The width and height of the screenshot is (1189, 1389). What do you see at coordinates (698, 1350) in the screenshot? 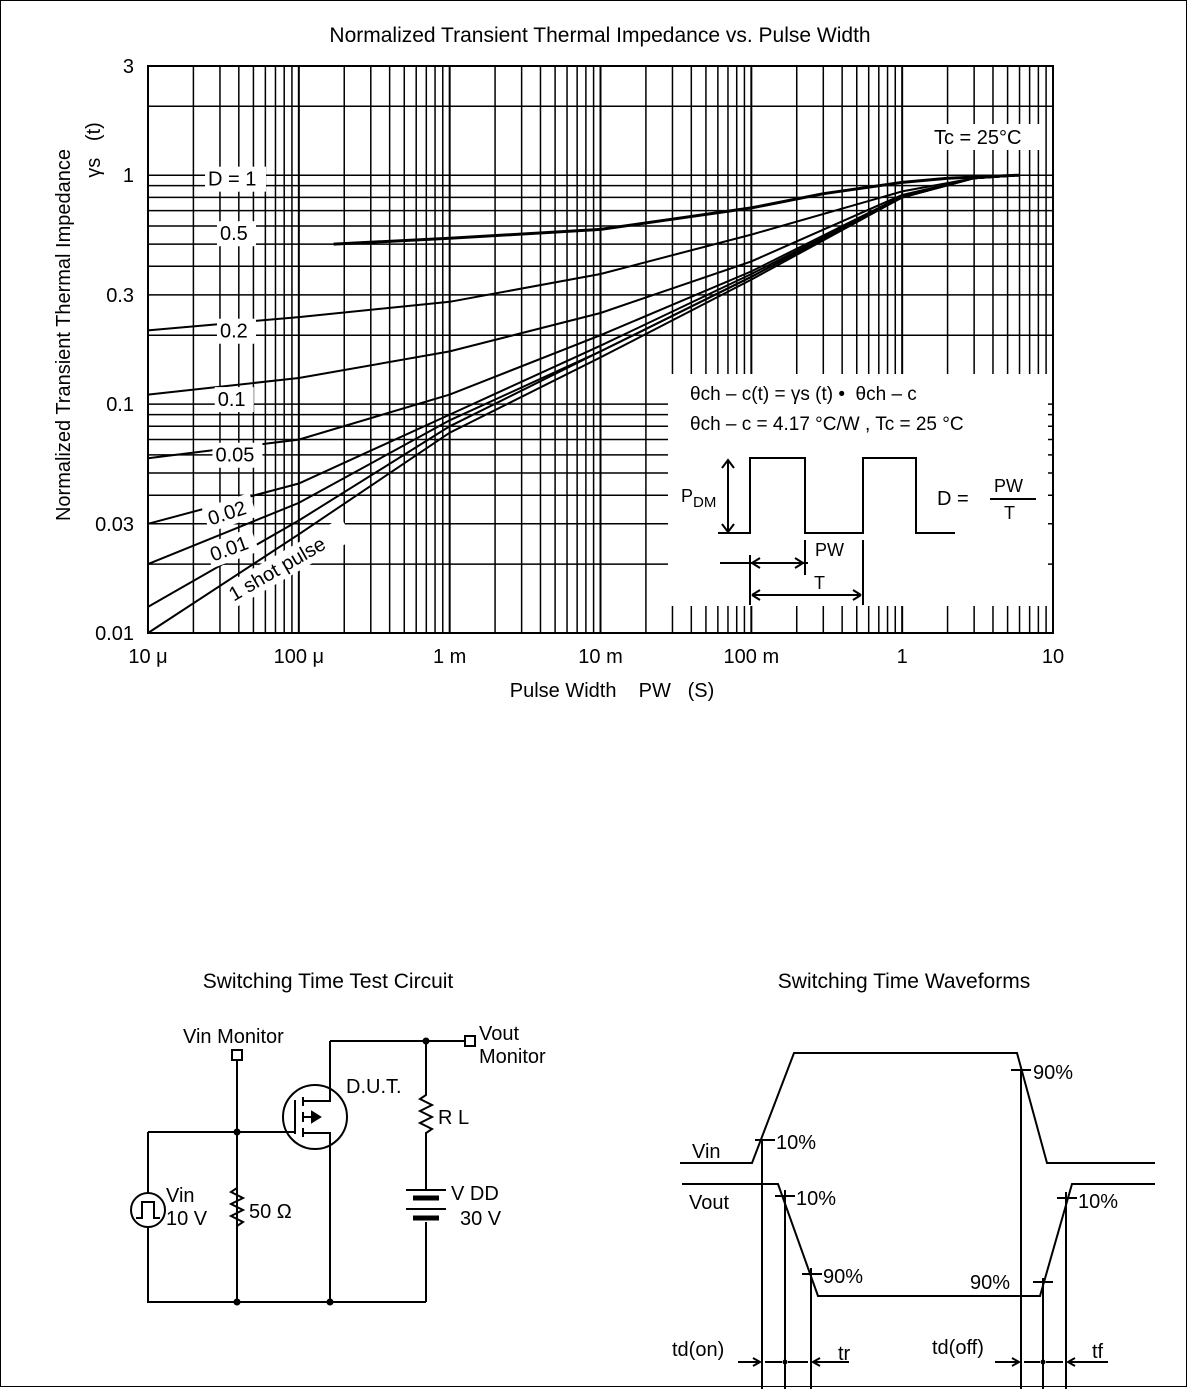
I see `td-on-label: td(on)` at bounding box center [698, 1350].